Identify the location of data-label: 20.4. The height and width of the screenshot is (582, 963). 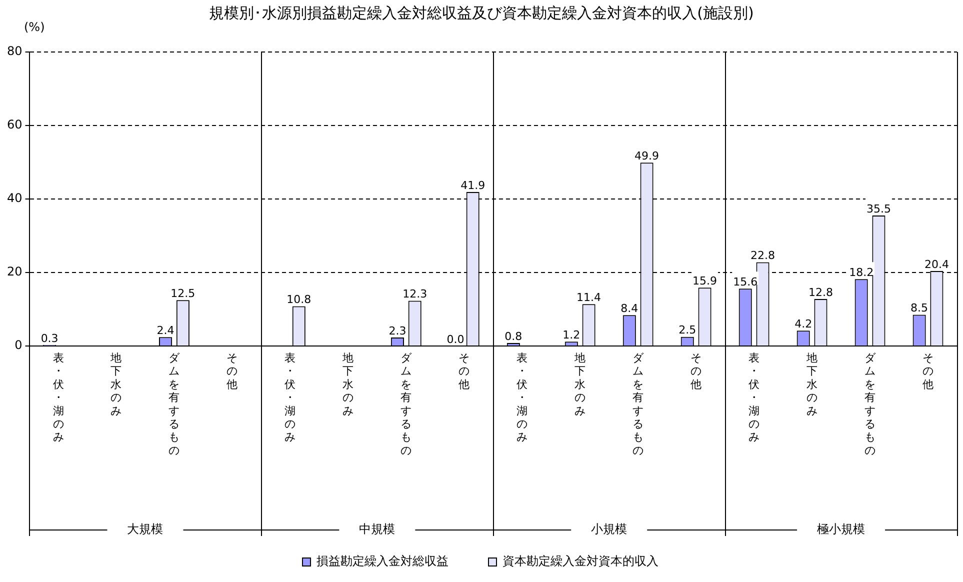
(936, 264).